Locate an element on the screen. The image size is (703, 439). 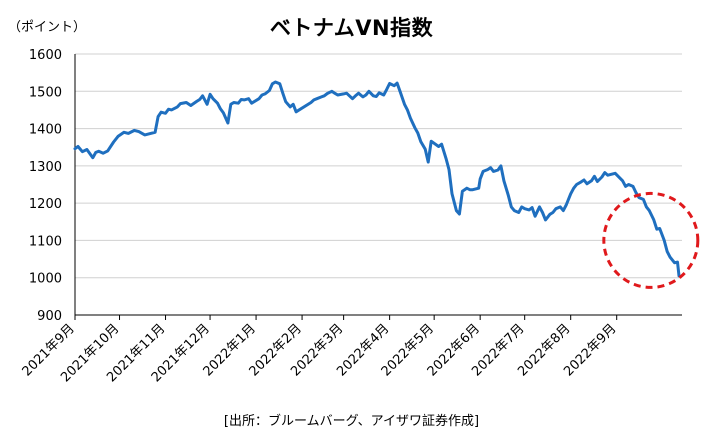
y-tick-label: 1500 is located at coordinates (45, 92).